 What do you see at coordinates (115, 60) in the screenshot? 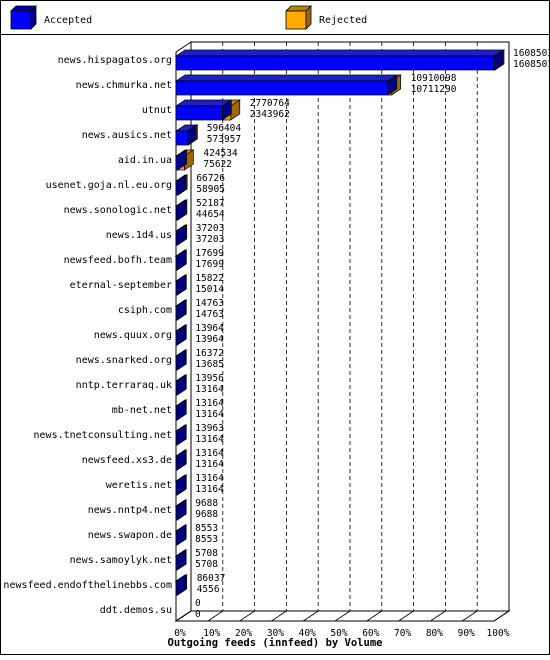
I see `category-label: news.hispagatos.org` at bounding box center [115, 60].